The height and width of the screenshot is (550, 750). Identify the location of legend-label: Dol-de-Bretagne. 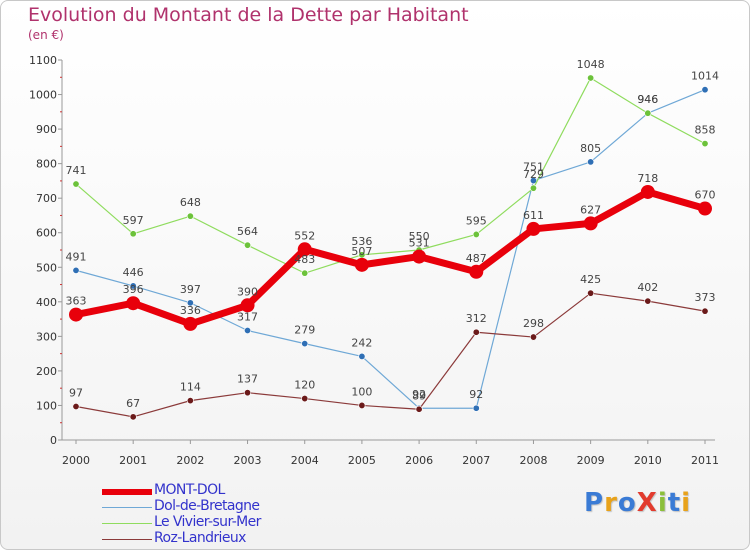
(207, 506).